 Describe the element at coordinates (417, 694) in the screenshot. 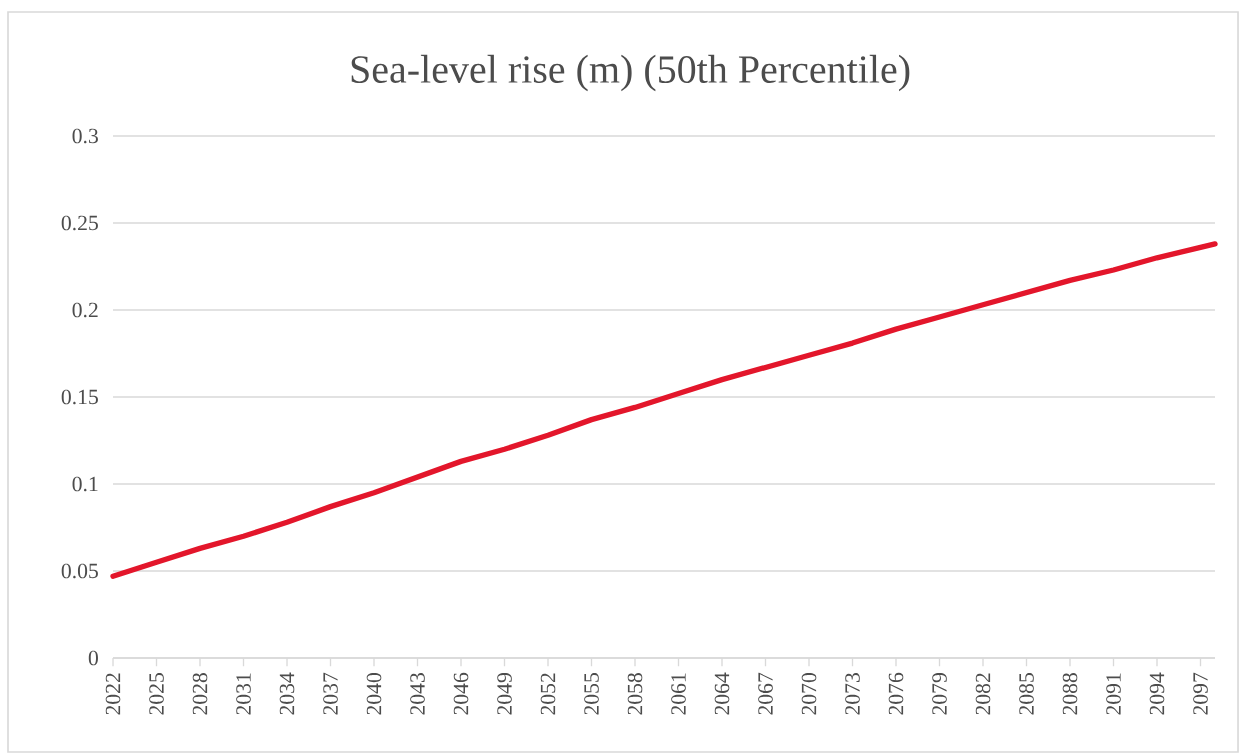

I see `x-tick-label: 2043` at that location.